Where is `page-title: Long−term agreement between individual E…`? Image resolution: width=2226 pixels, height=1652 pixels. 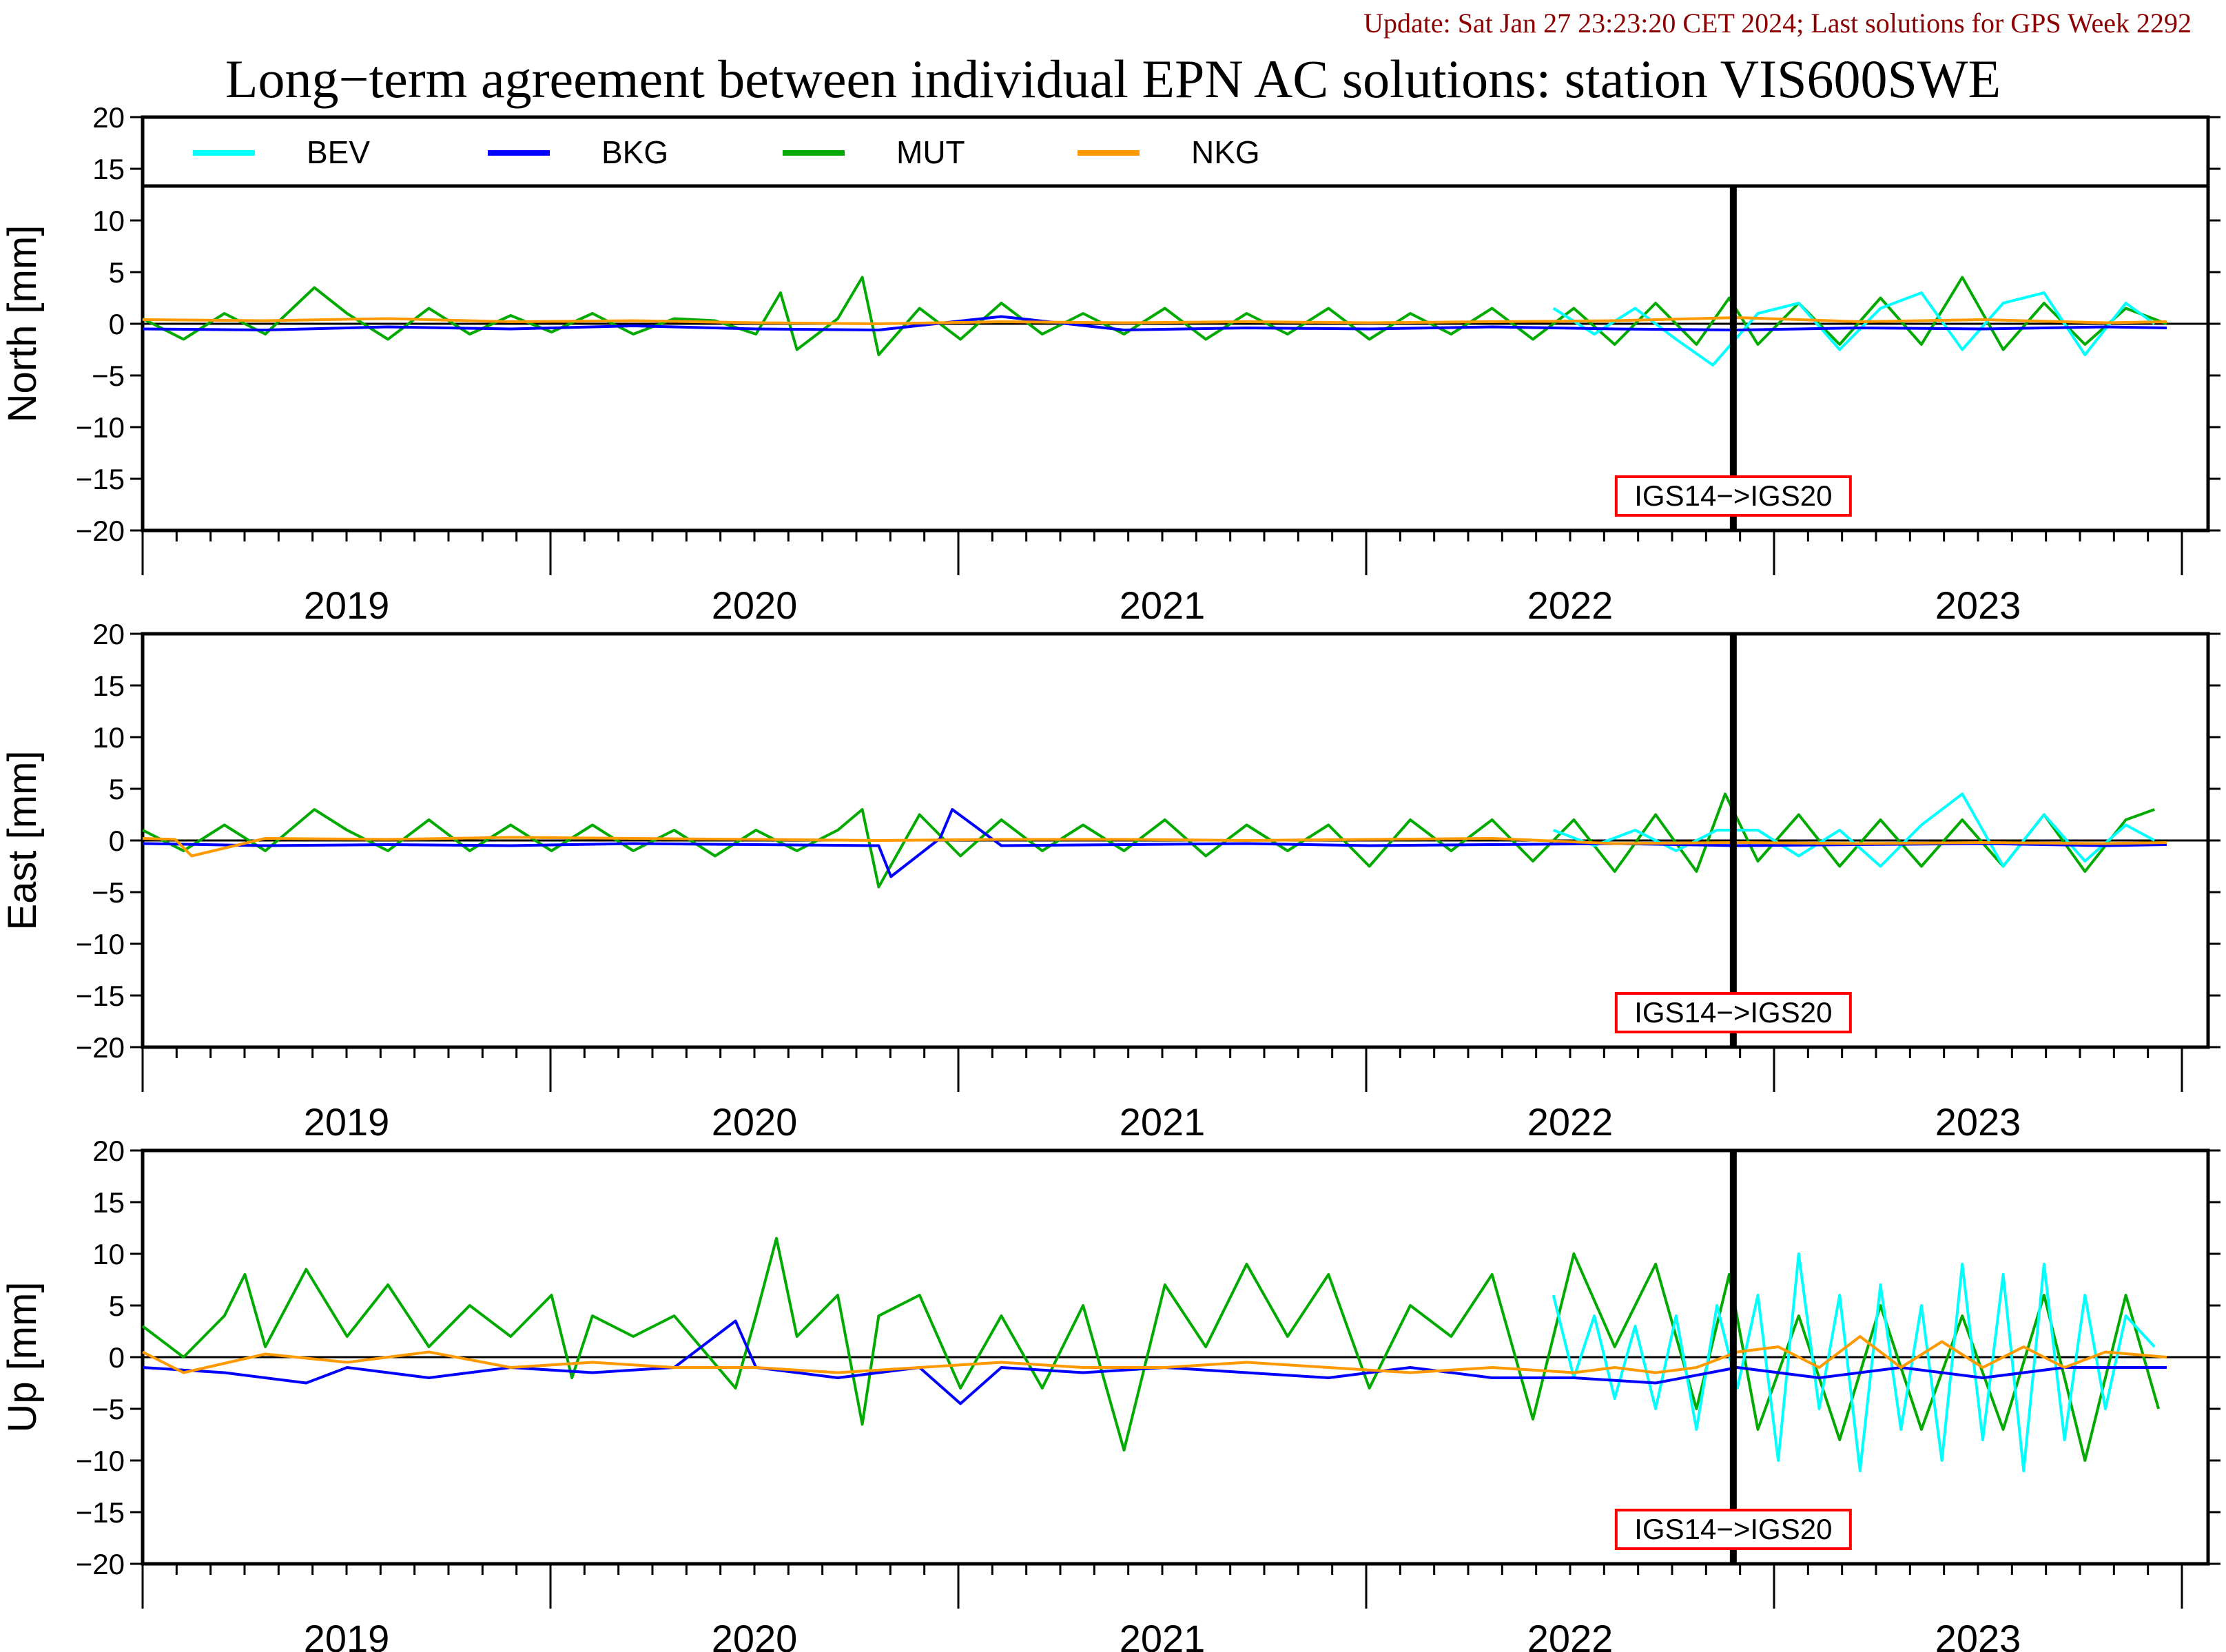
page-title: Long−term agreement between individual E… is located at coordinates (1113, 79).